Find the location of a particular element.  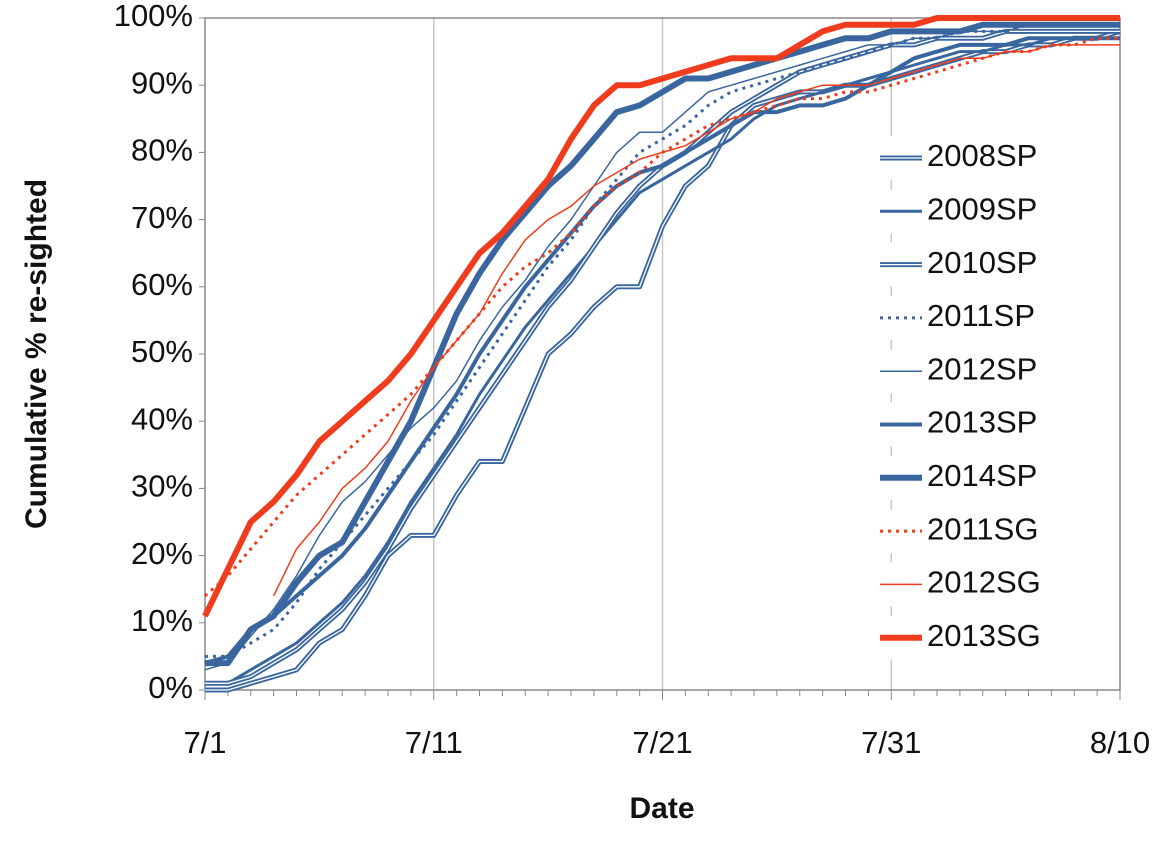

legend-label: 2011SG is located at coordinates (982, 528).